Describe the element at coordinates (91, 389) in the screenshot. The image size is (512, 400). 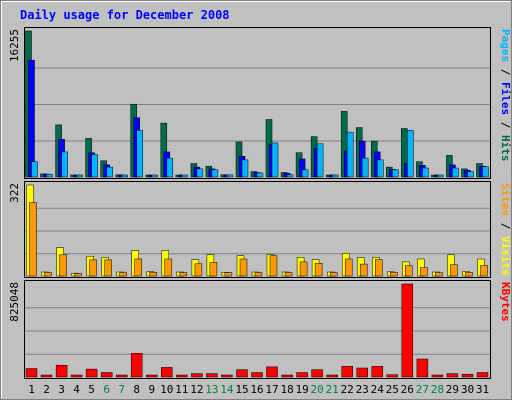
I see `x-tick-label: 5` at that location.